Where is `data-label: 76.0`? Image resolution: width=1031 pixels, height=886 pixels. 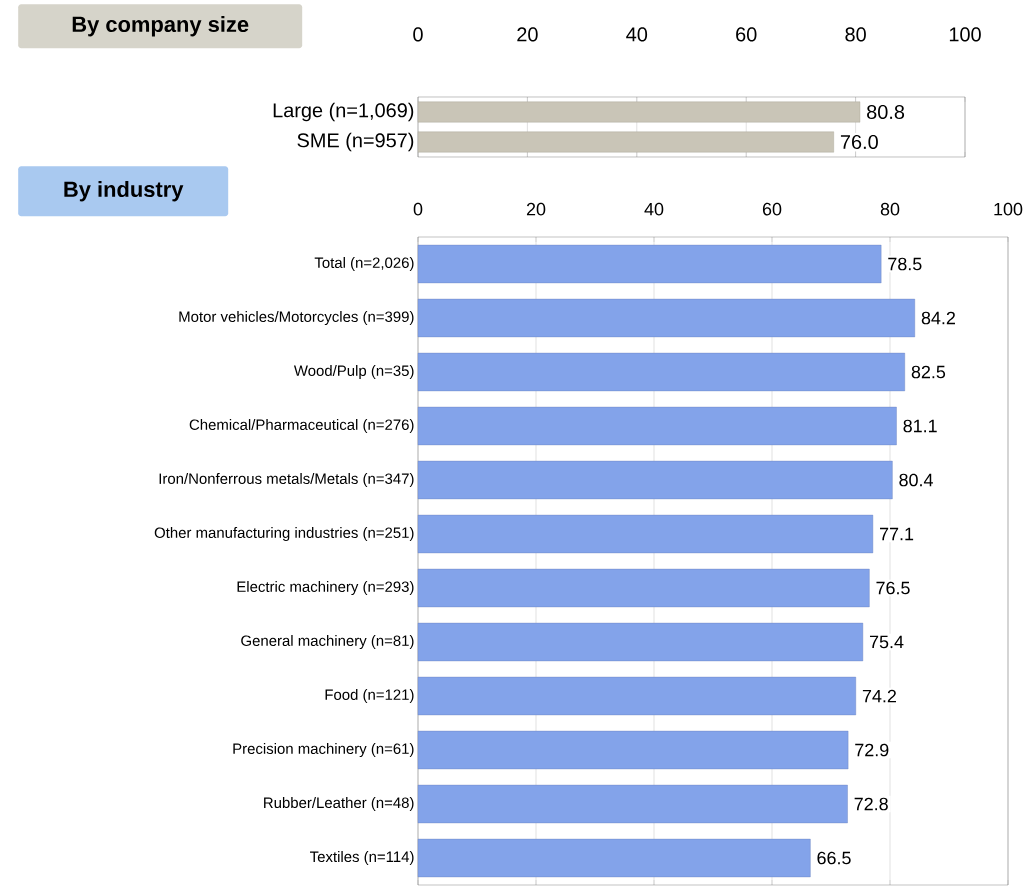
data-label: 76.0 is located at coordinates (859, 142).